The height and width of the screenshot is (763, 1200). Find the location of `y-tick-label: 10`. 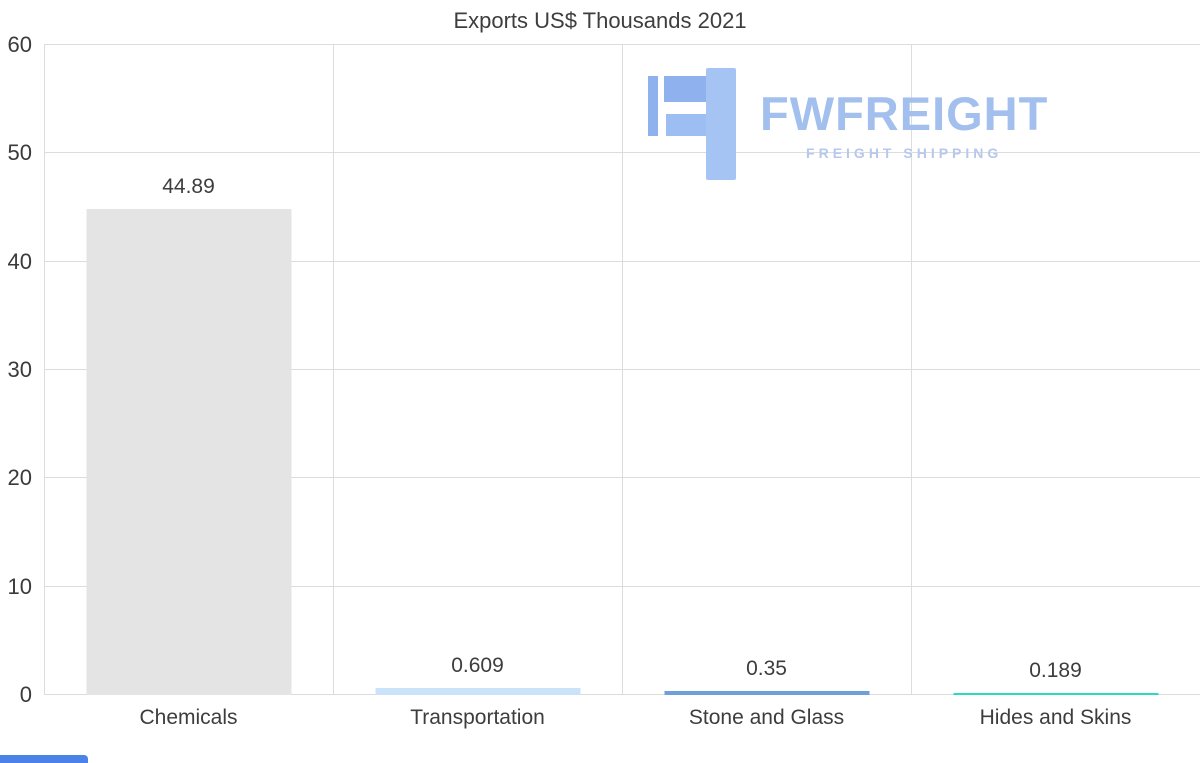

y-tick-label: 10 is located at coordinates (19, 586).